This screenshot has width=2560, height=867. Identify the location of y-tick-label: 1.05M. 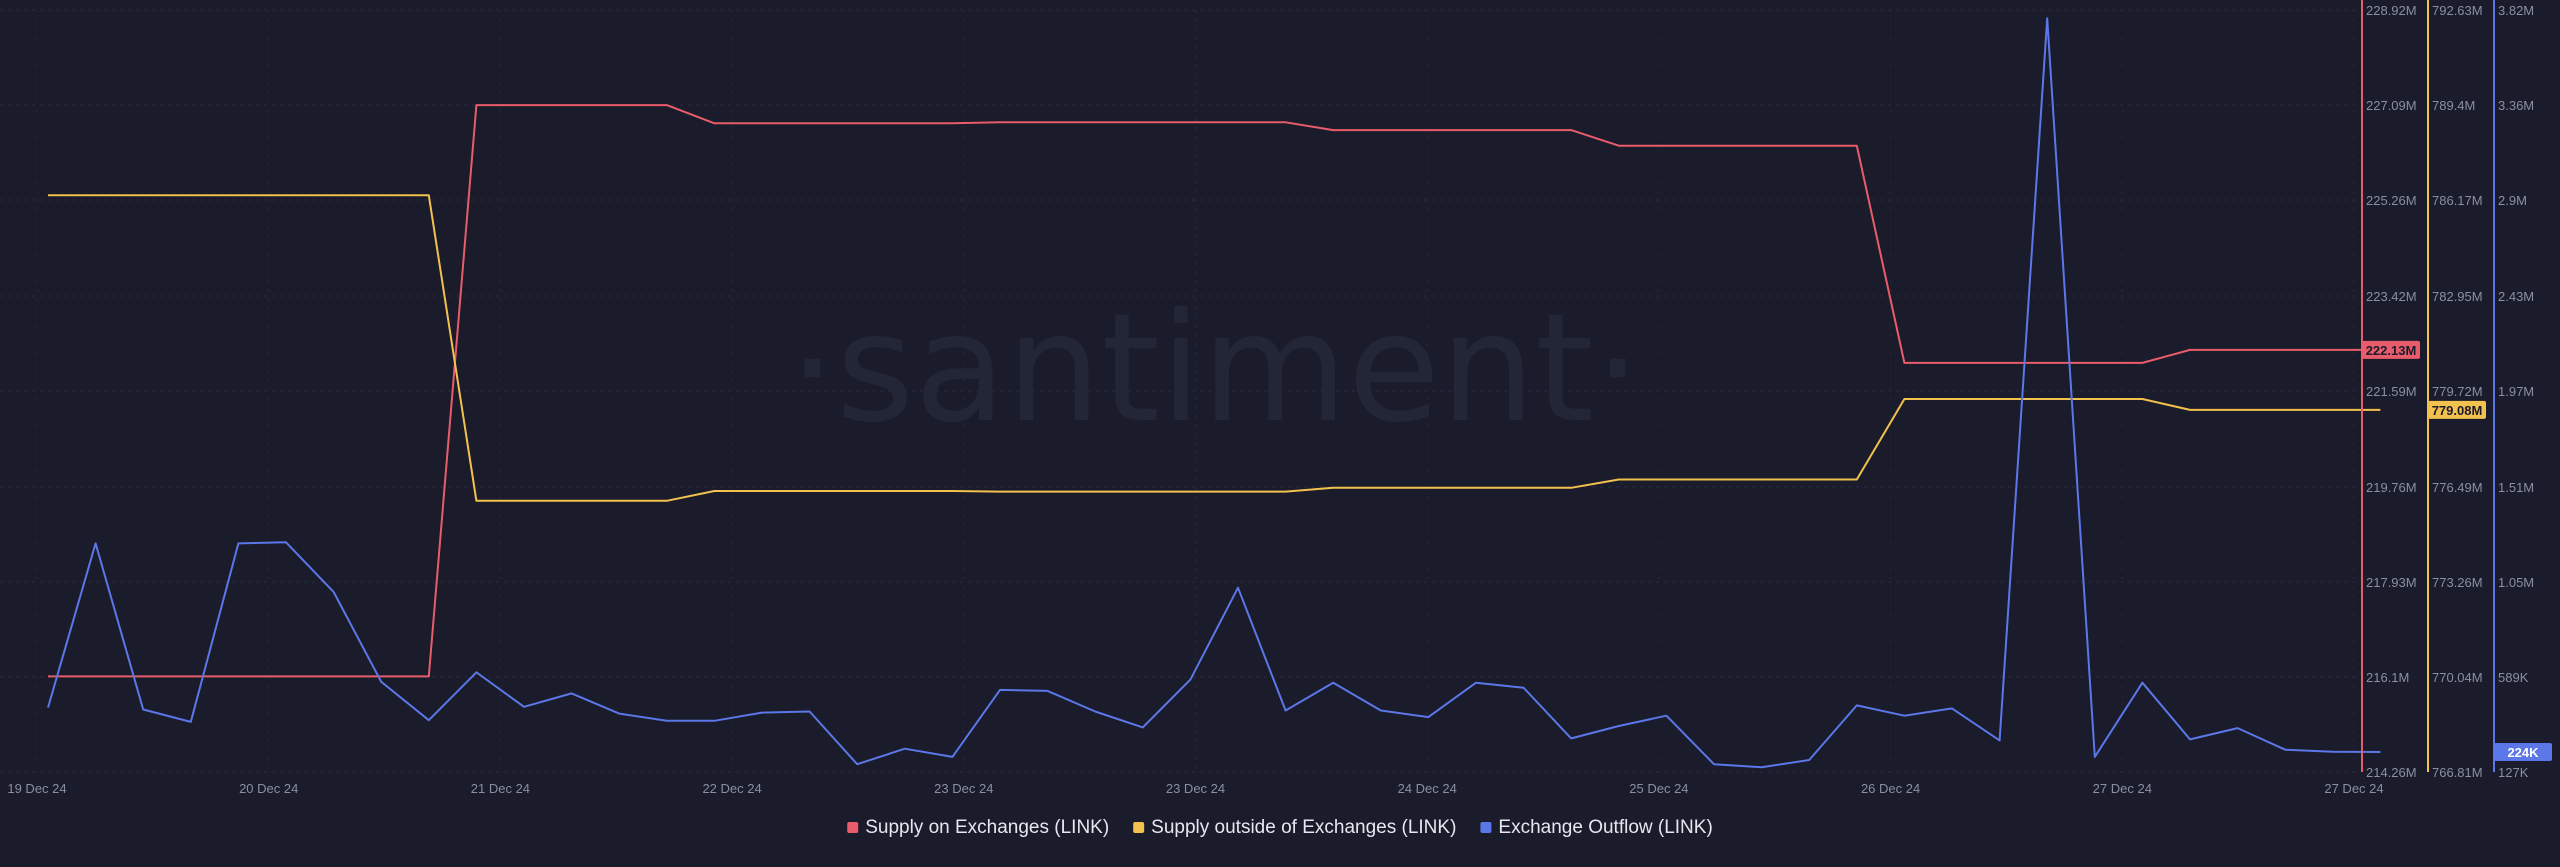
(2516, 582).